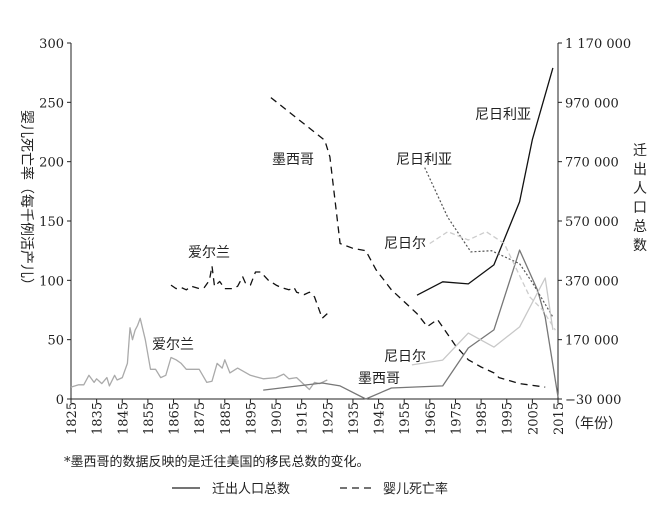 This screenshot has height=508, width=668. I want to click on right-axis-title: 迁出人口总数, so click(640, 198).